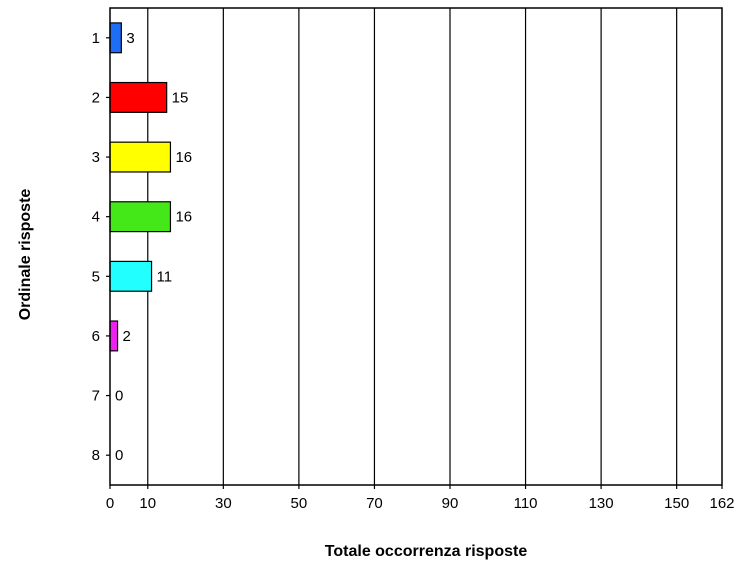 The image size is (754, 568). I want to click on y-tick-label-7: 7, so click(96, 396).